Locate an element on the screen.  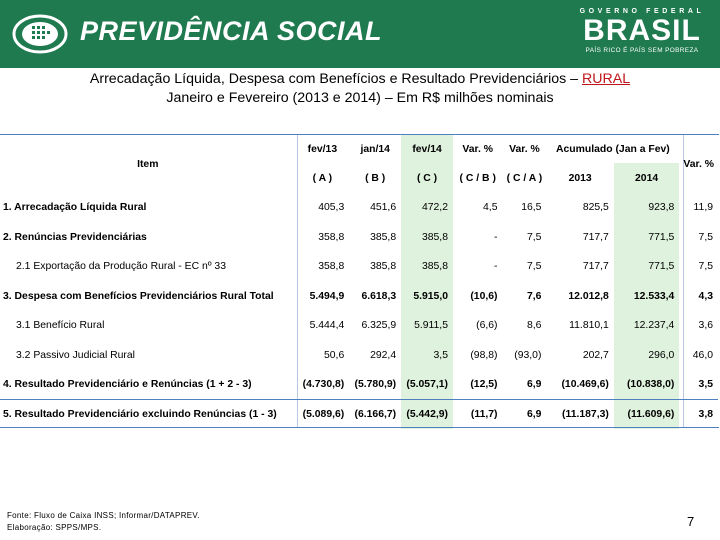
header-var-ca: Var. % is located at coordinates (524, 149).